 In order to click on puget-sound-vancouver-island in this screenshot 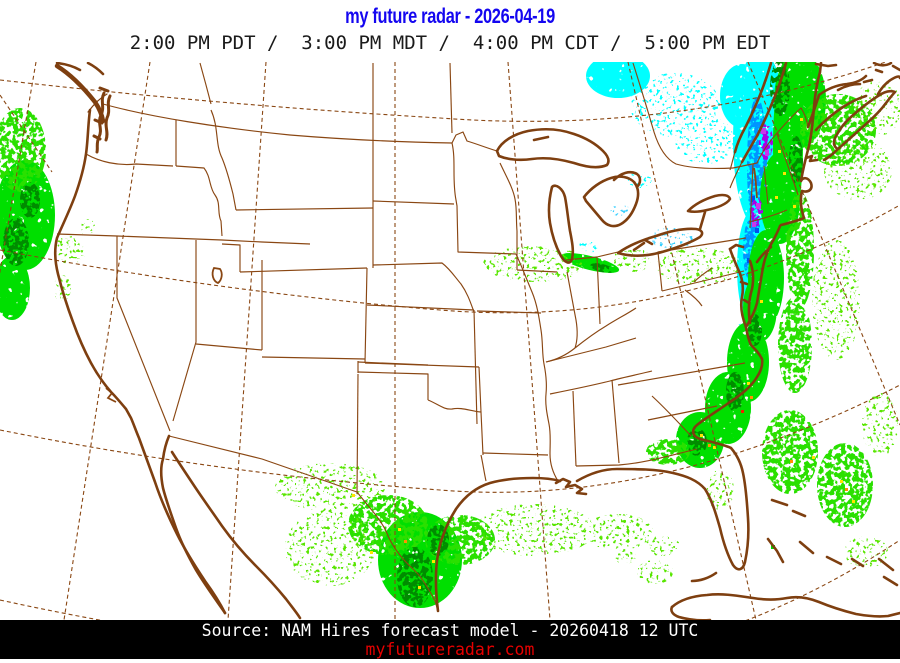, I will do `click(83, 108)`.